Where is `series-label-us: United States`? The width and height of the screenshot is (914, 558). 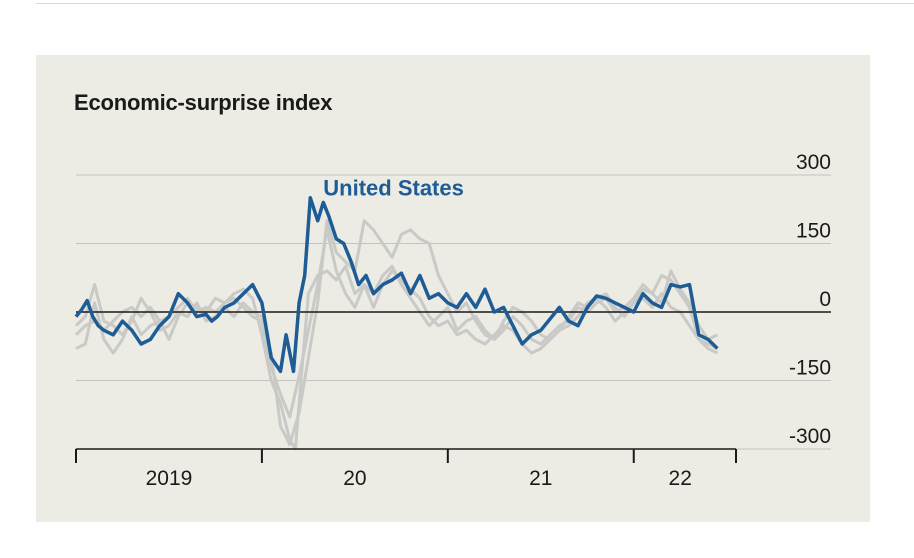 series-label-us: United States is located at coordinates (393, 188).